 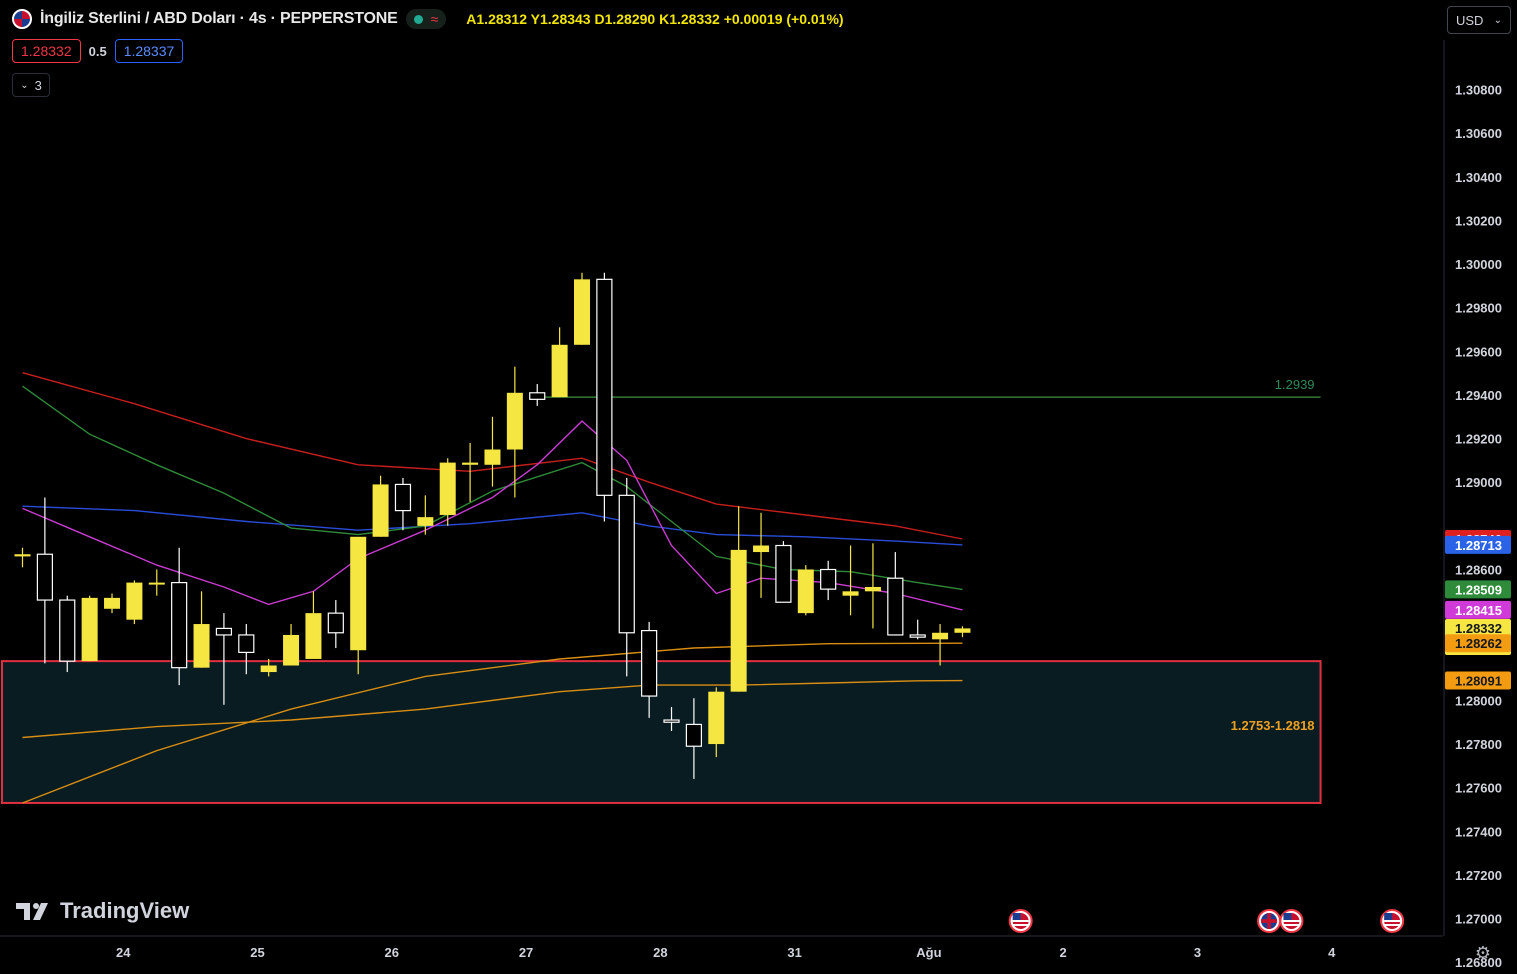 I want to click on price-tick-label: 1.27800, so click(x=1478, y=744).